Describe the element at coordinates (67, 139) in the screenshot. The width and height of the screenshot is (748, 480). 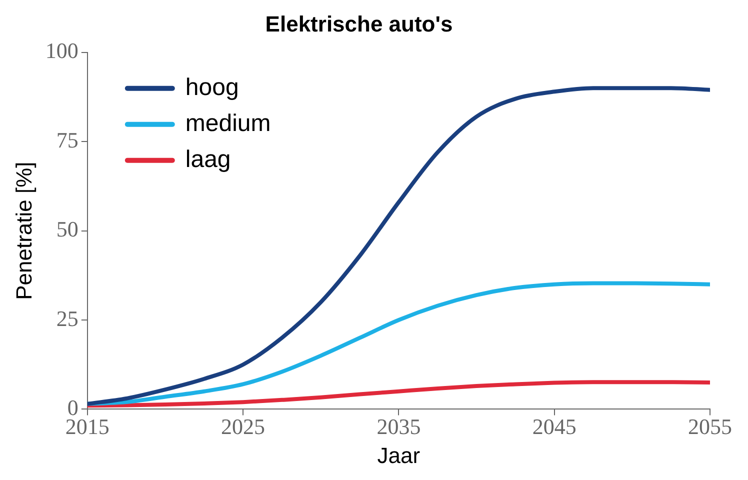
I see `y-tick-label: 75` at that location.